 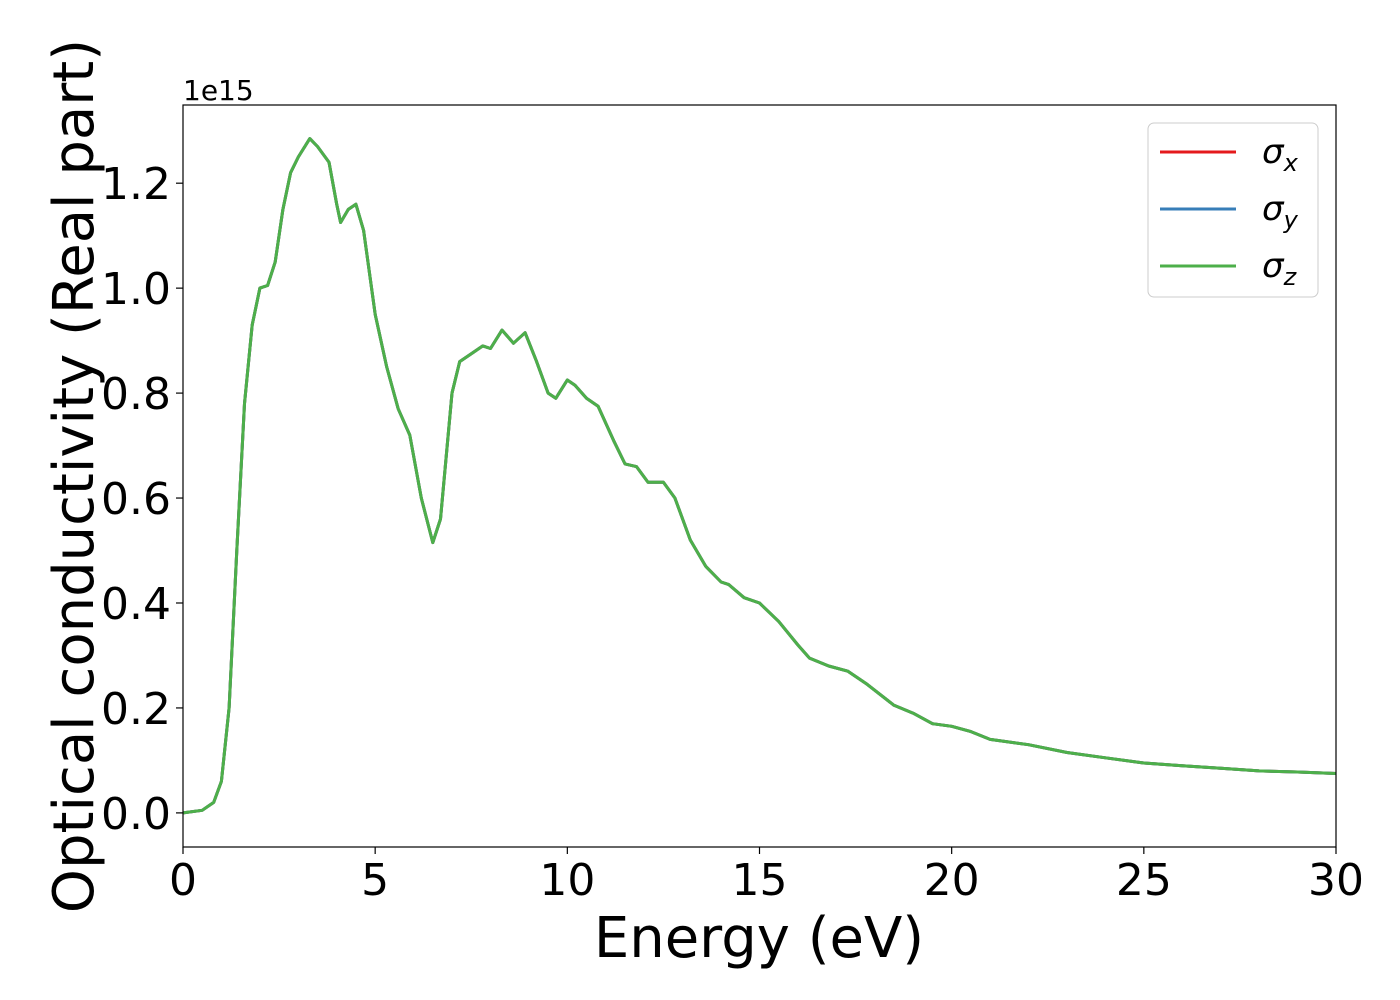 What do you see at coordinates (136, 604) in the screenshot?
I see `y-tick-label: 0.4` at bounding box center [136, 604].